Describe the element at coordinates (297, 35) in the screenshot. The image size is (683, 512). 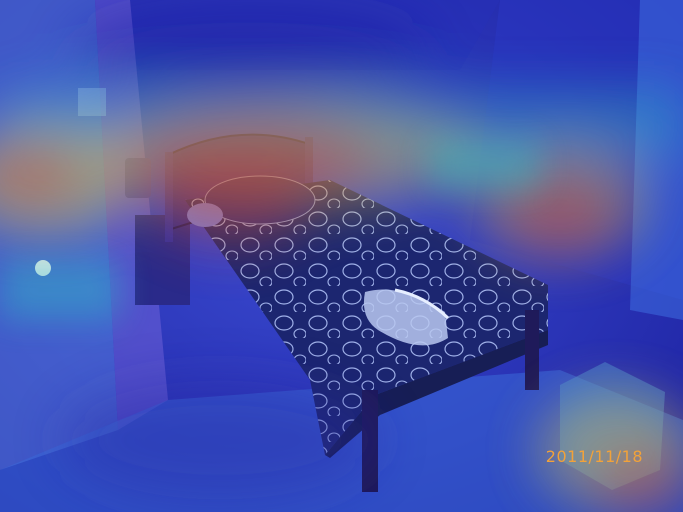
I see `ceiling` at that location.